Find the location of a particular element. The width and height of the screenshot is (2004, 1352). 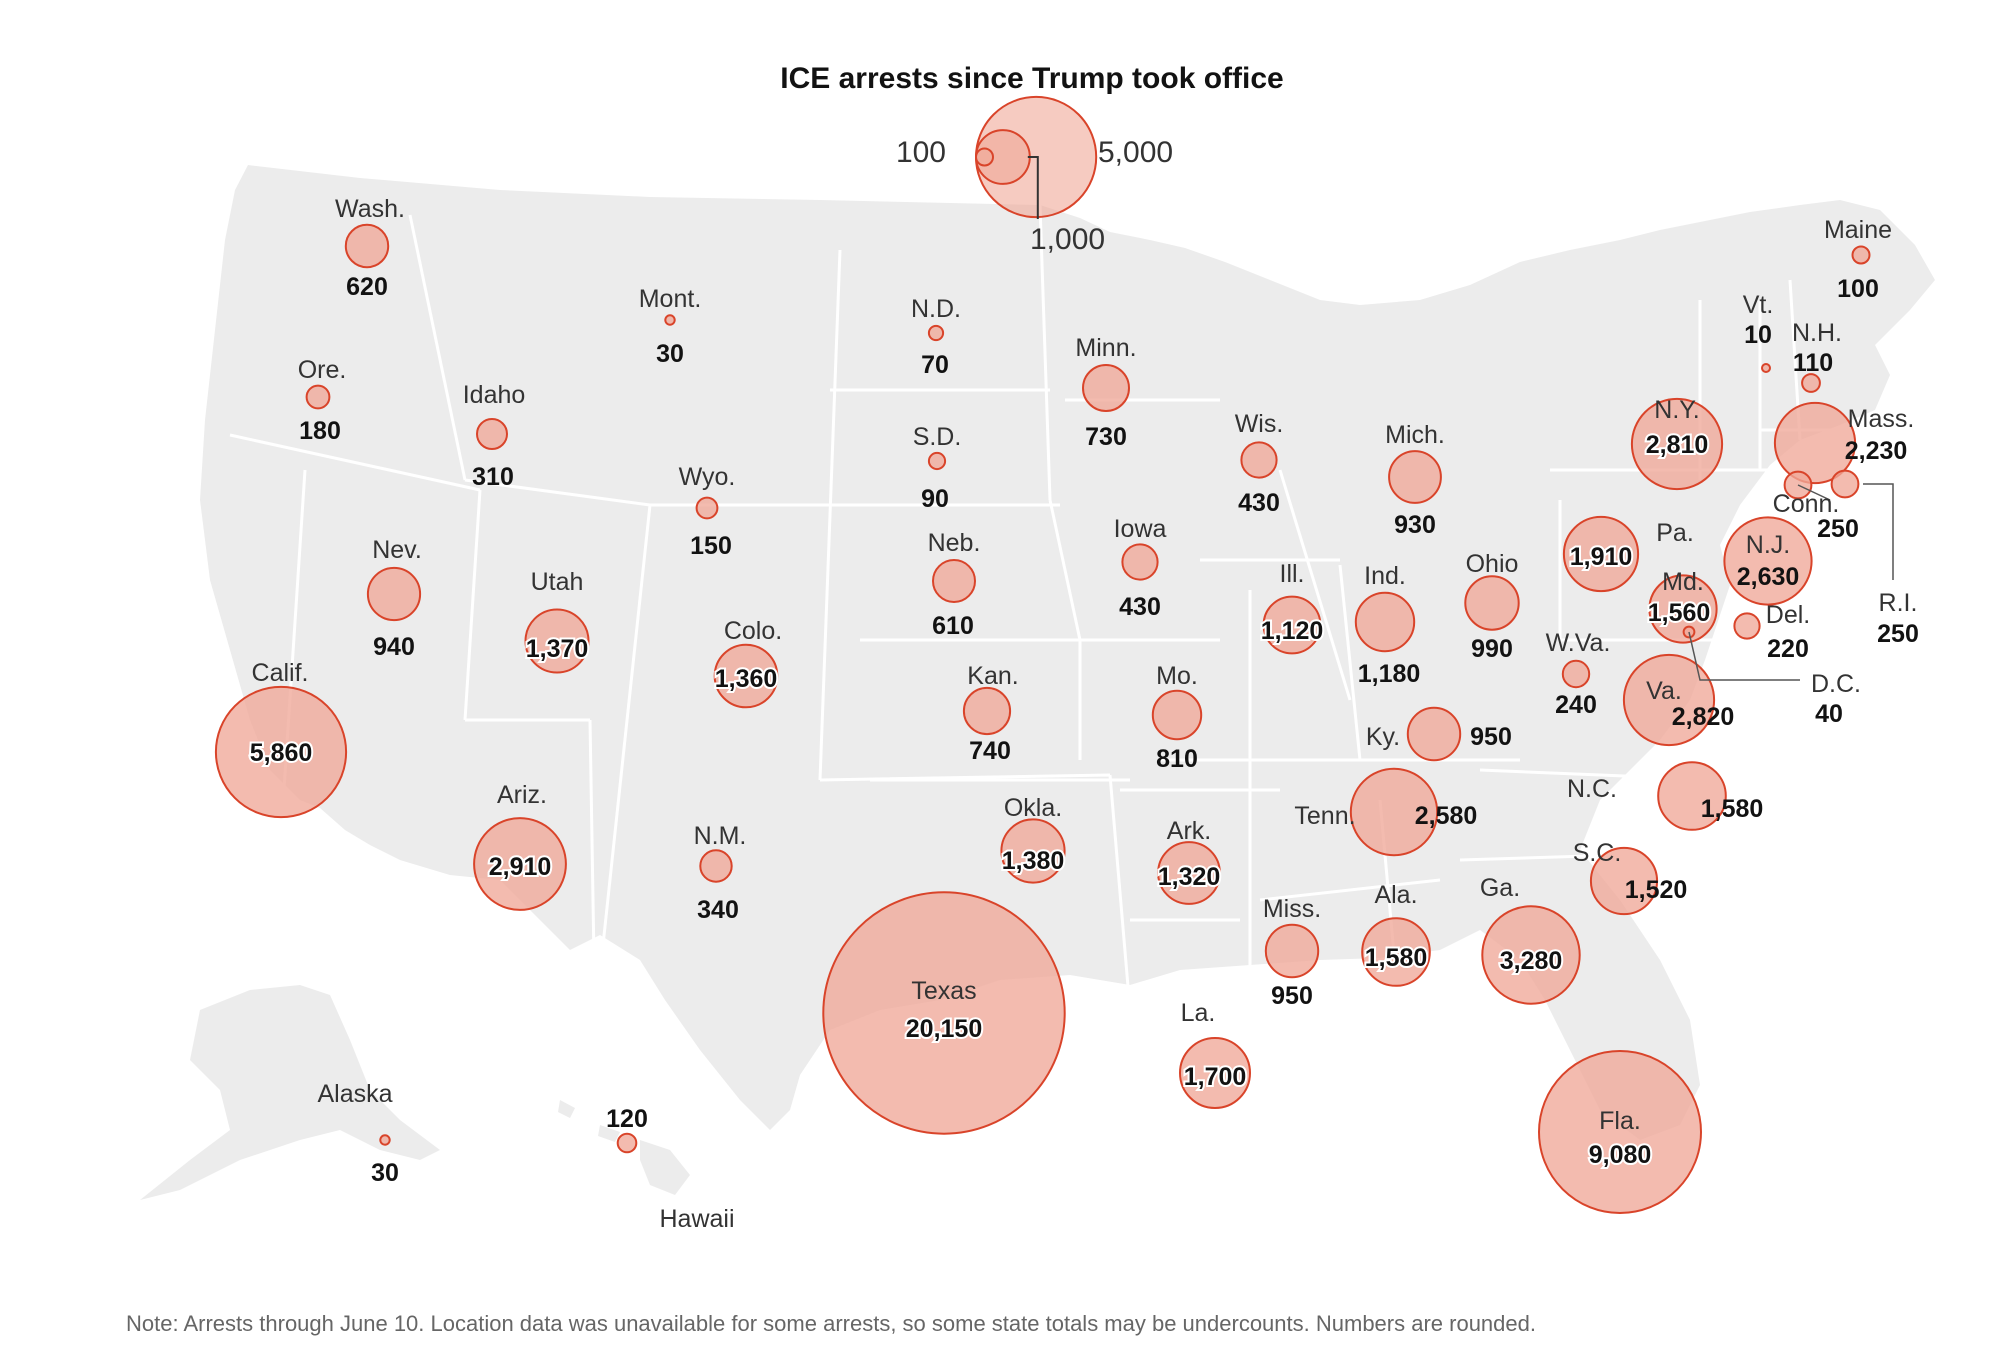

state-value-dc: 40 is located at coordinates (1829, 714).